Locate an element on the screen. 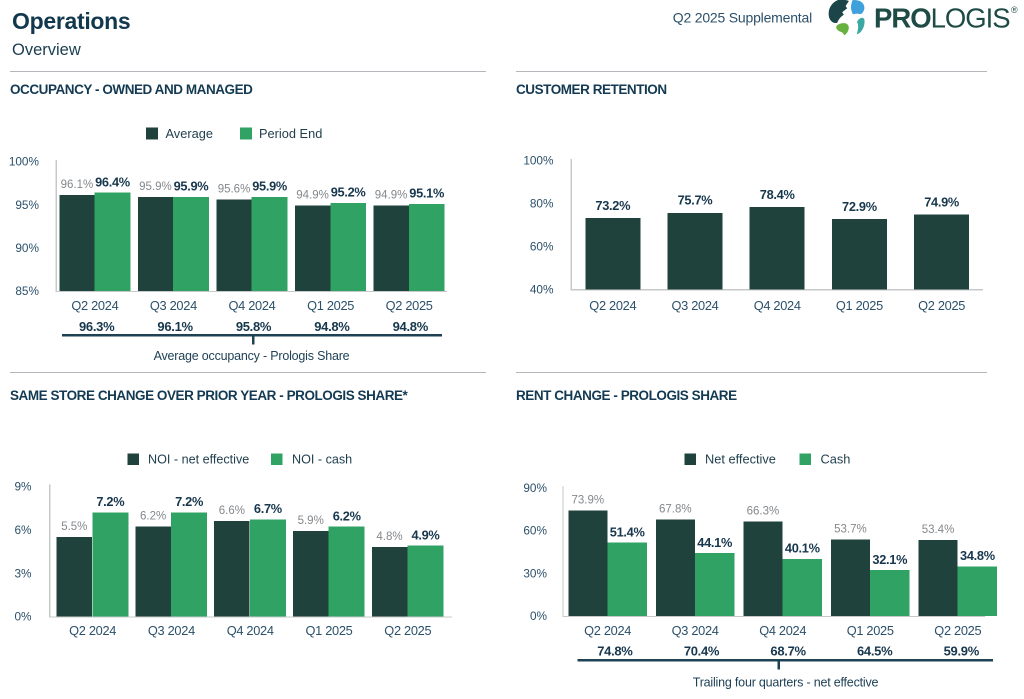  svg-text: 80% is located at coordinates (542, 203).